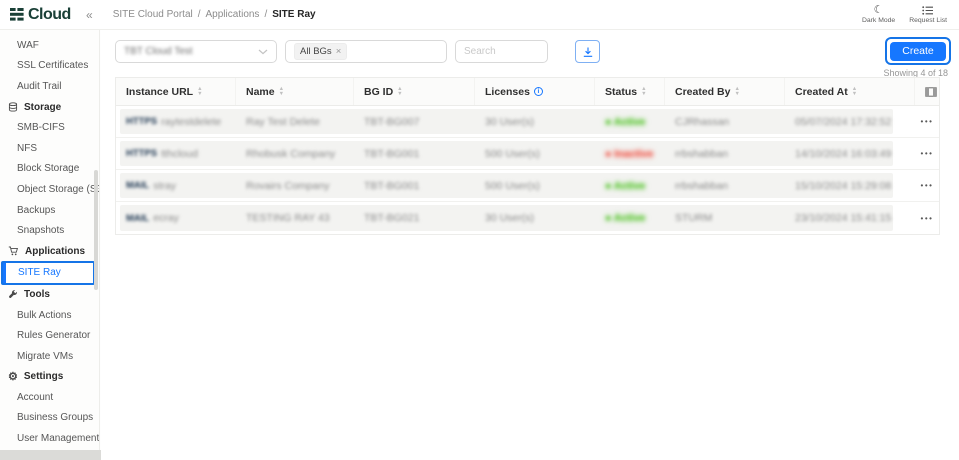 This screenshot has width=959, height=460. Describe the element at coordinates (850, 91) in the screenshot. I see `col-created-at: Created At` at that location.